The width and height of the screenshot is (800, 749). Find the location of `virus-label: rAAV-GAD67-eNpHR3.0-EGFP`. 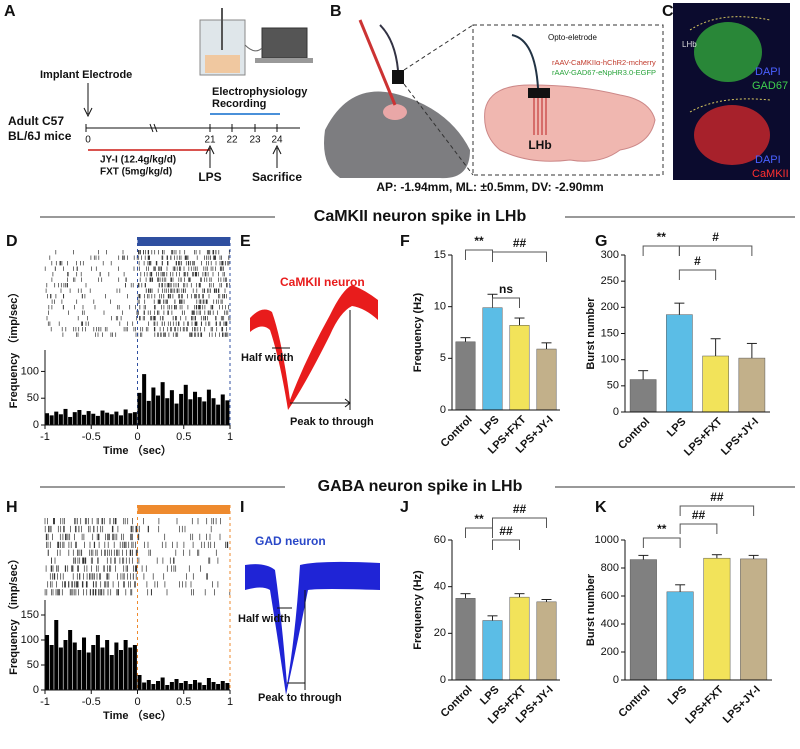

virus-label: rAAV-GAD67-eNpHR3.0-EGFP is located at coordinates (604, 72).